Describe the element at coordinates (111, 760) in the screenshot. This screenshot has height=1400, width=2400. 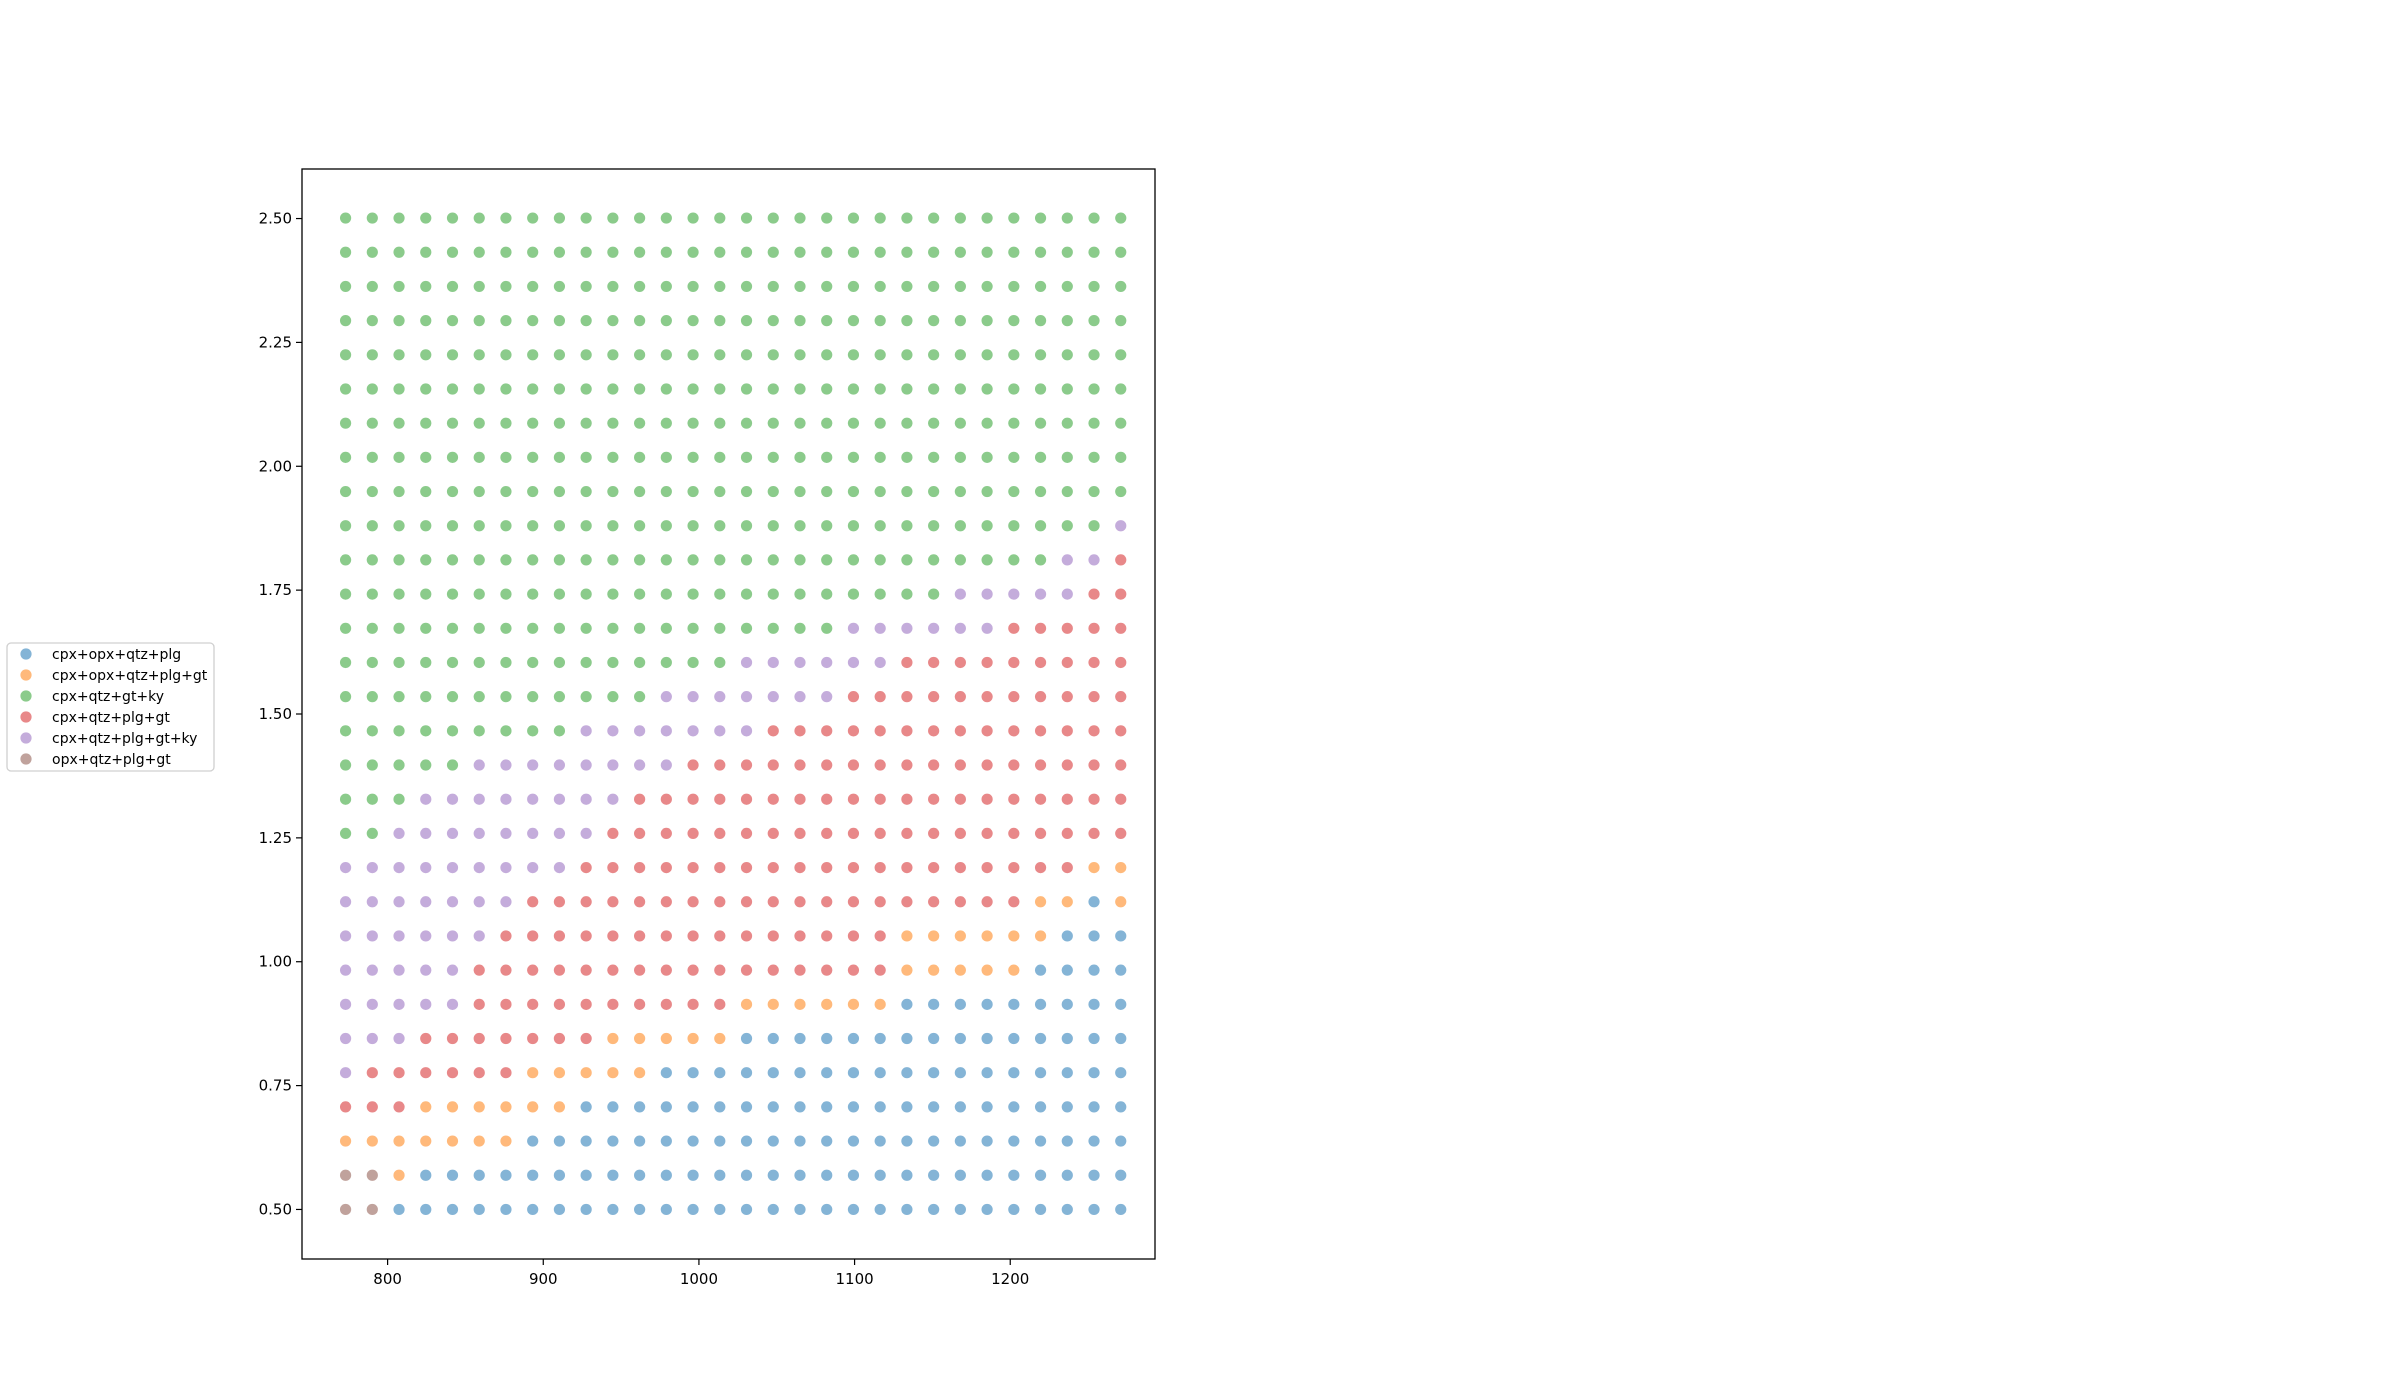
I see `legend-label: opx+qtz+plg+gt` at that location.